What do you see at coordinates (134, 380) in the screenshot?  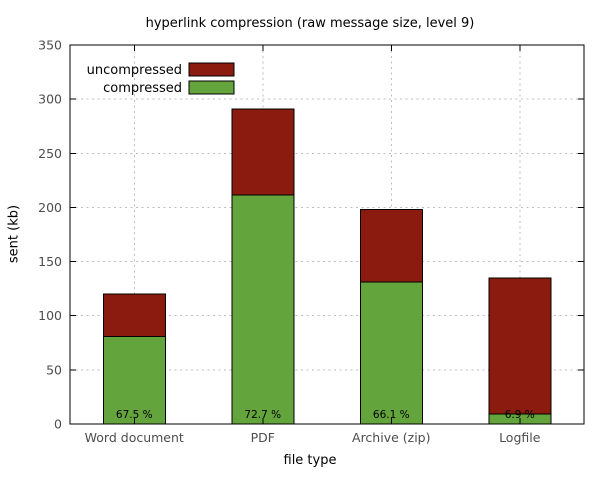 I see `bar-compressed-word-document` at bounding box center [134, 380].